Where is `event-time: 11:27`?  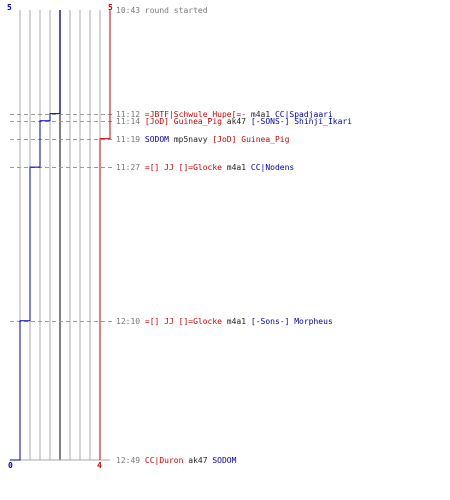 event-time: 11:27 is located at coordinates (130, 167).